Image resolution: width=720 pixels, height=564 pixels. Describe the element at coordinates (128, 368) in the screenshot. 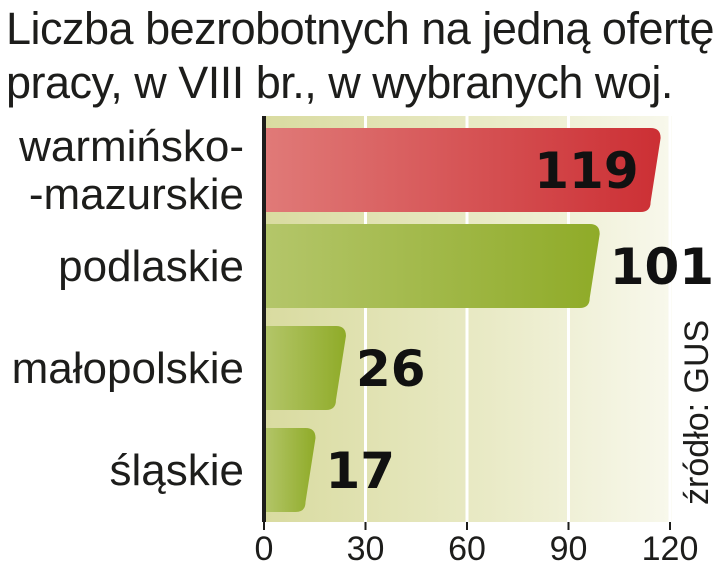

I see `category-label-2-0: małopolskie` at that location.